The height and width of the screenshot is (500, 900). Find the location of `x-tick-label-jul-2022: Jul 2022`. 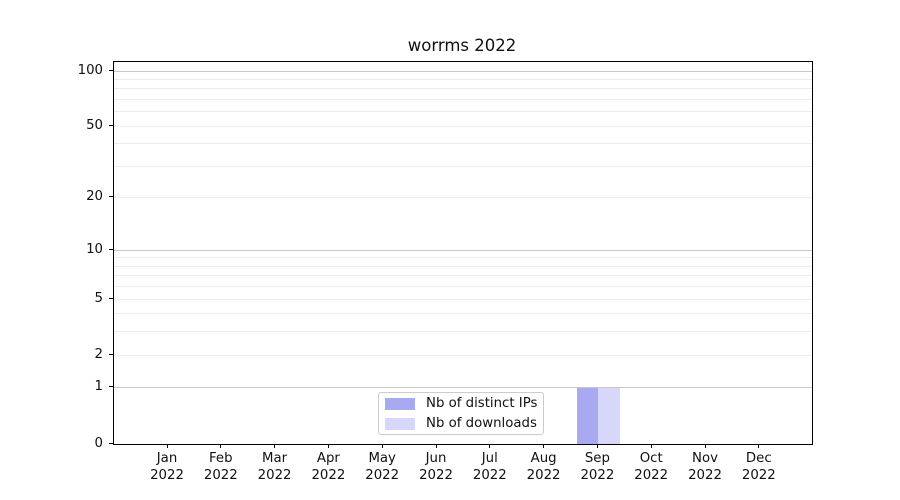

x-tick-label-jul-2022: Jul 2022 is located at coordinates (489, 467).